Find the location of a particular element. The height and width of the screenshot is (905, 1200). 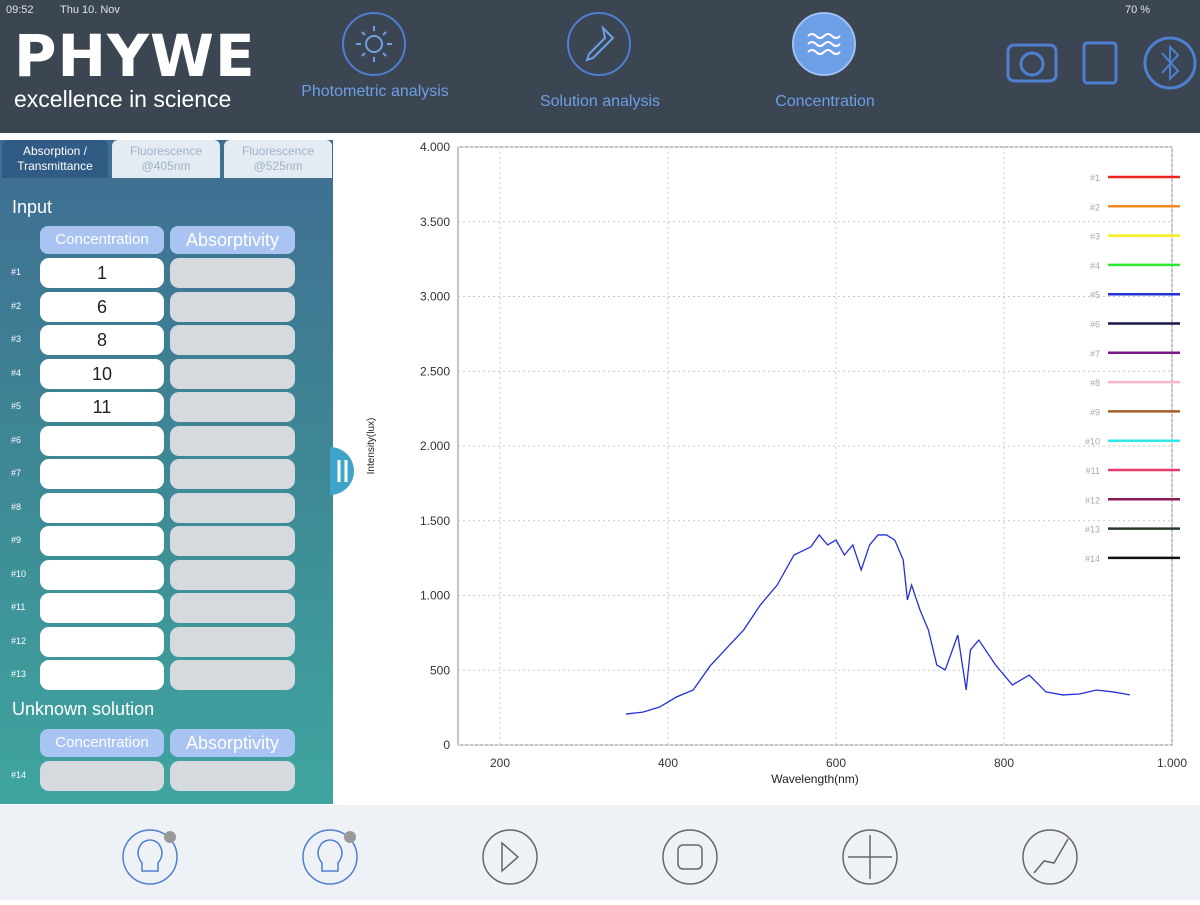

logo: PHYWE is located at coordinates (135, 56).